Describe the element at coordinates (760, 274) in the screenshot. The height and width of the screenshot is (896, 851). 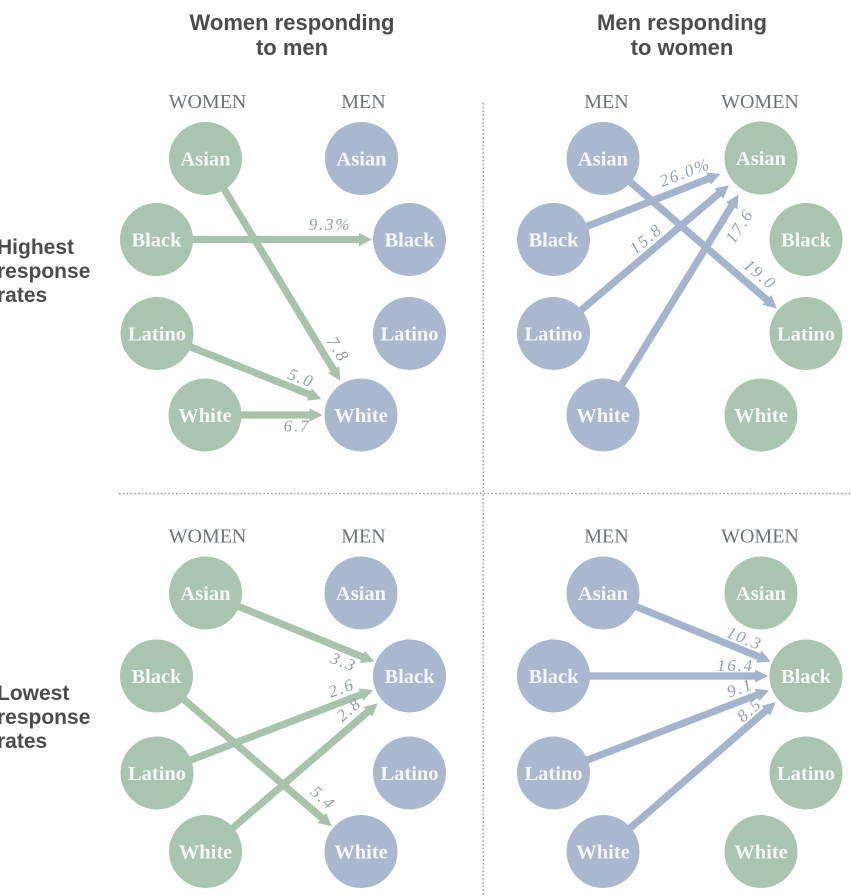
I see `svg-text: 19.0` at that location.